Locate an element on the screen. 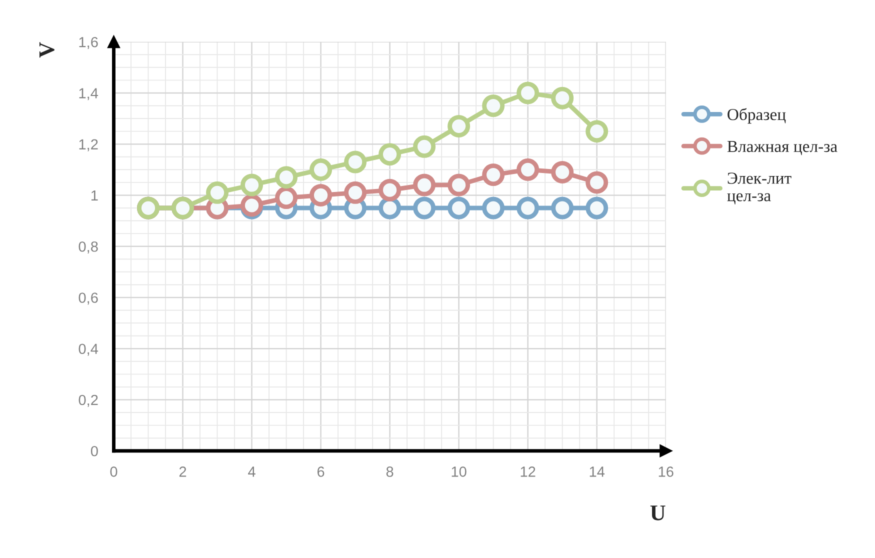 The width and height of the screenshot is (875, 558). x-tick-label: 2 is located at coordinates (182, 471).